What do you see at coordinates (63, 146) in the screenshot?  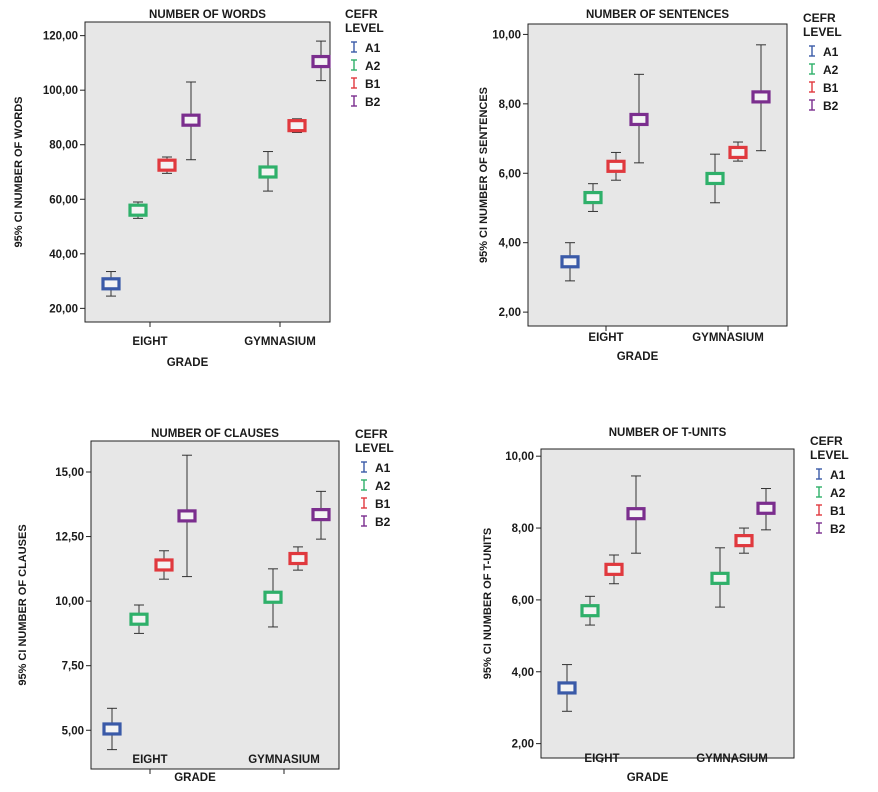 I see `y-tick-label: 80,00` at bounding box center [63, 146].